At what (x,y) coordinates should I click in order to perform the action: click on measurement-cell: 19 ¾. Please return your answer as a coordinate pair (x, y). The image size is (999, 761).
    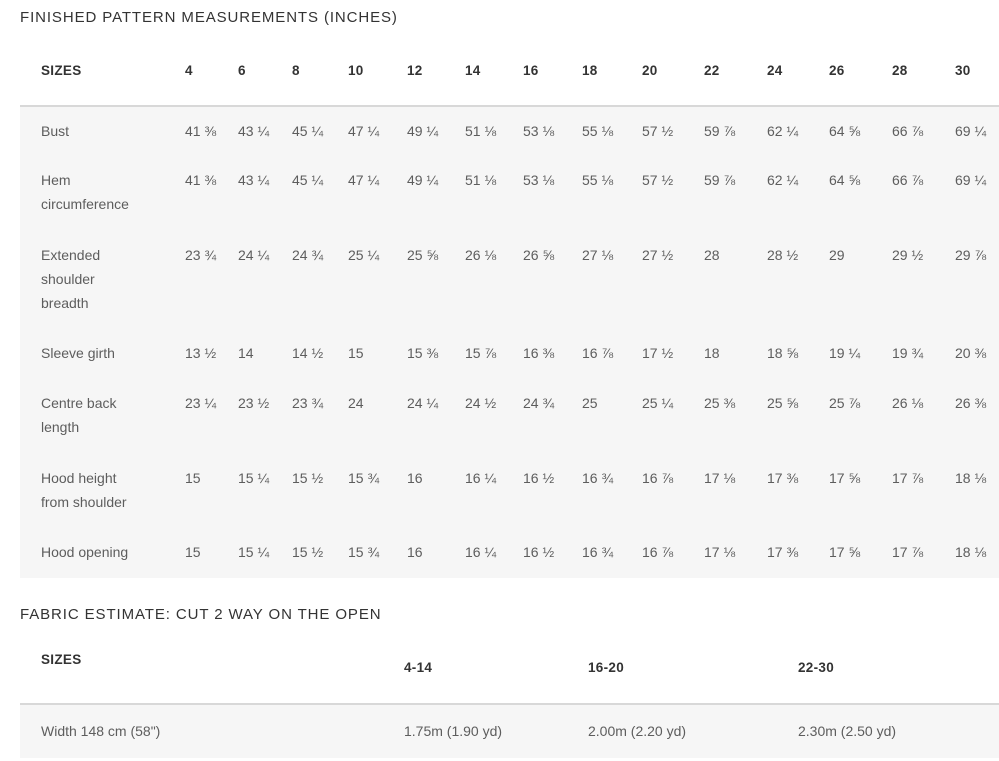
    Looking at the image, I should click on (908, 353).